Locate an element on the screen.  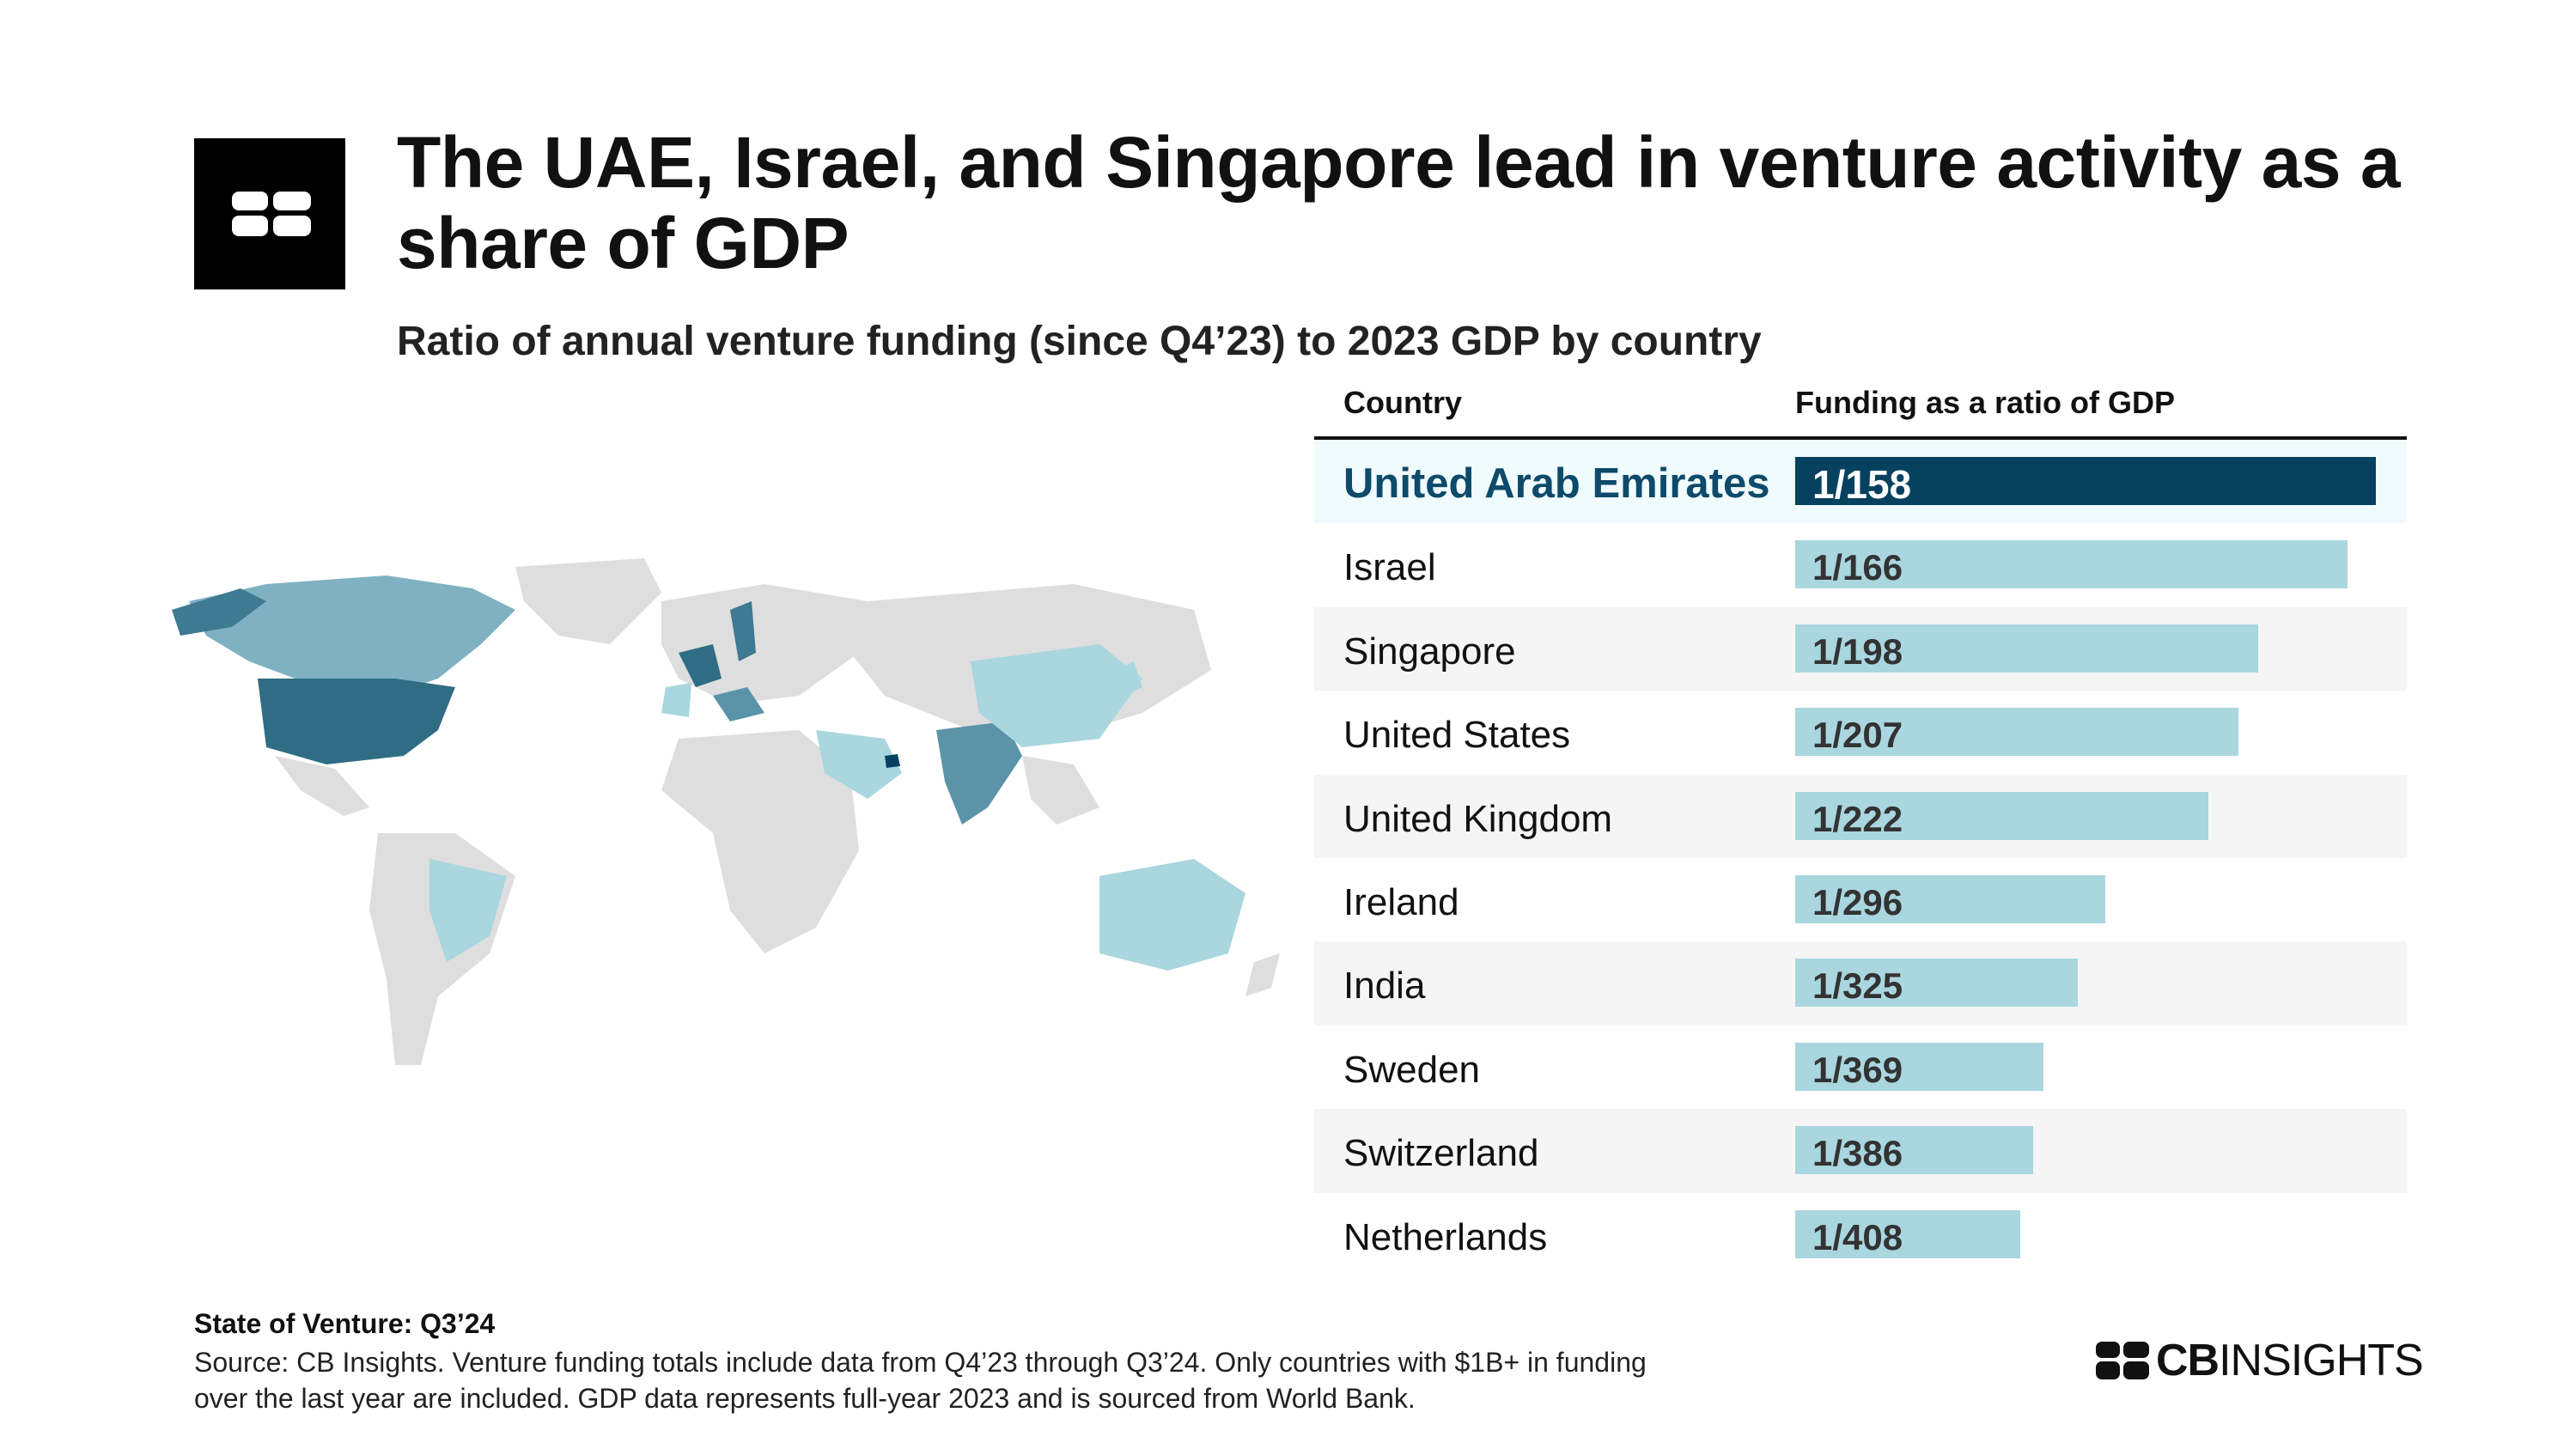
table-header: Country Funding as a ratio of GDP is located at coordinates (1860, 409).